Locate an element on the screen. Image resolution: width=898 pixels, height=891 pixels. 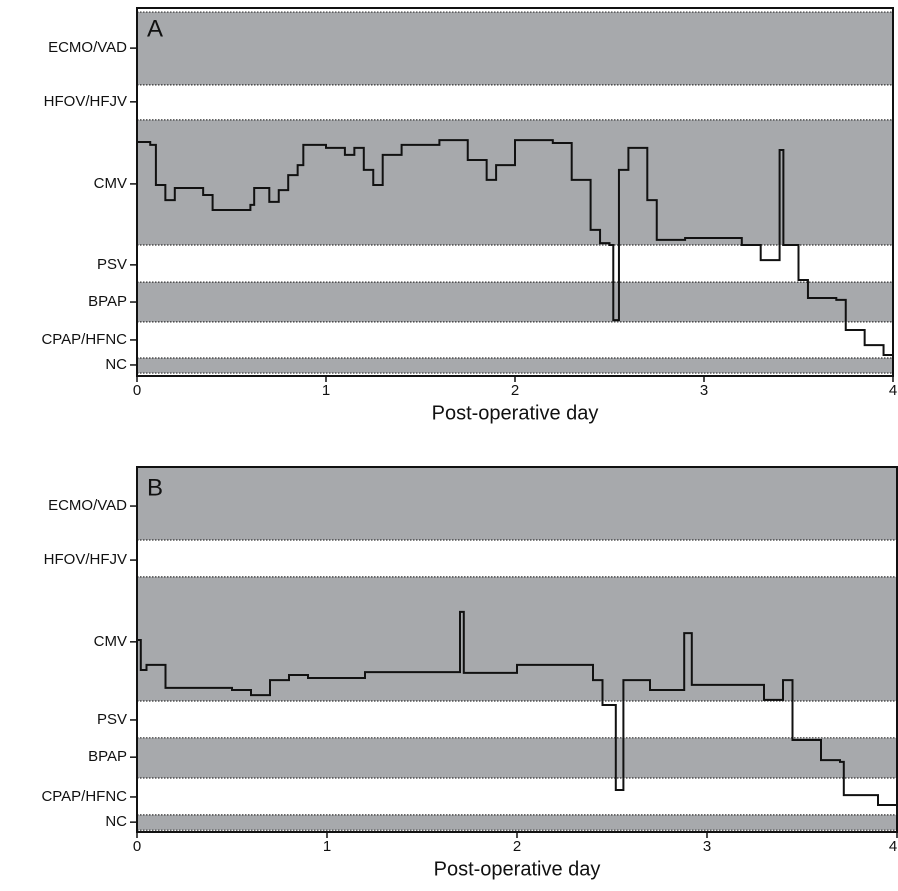
panel-label: B is located at coordinates (155, 487).